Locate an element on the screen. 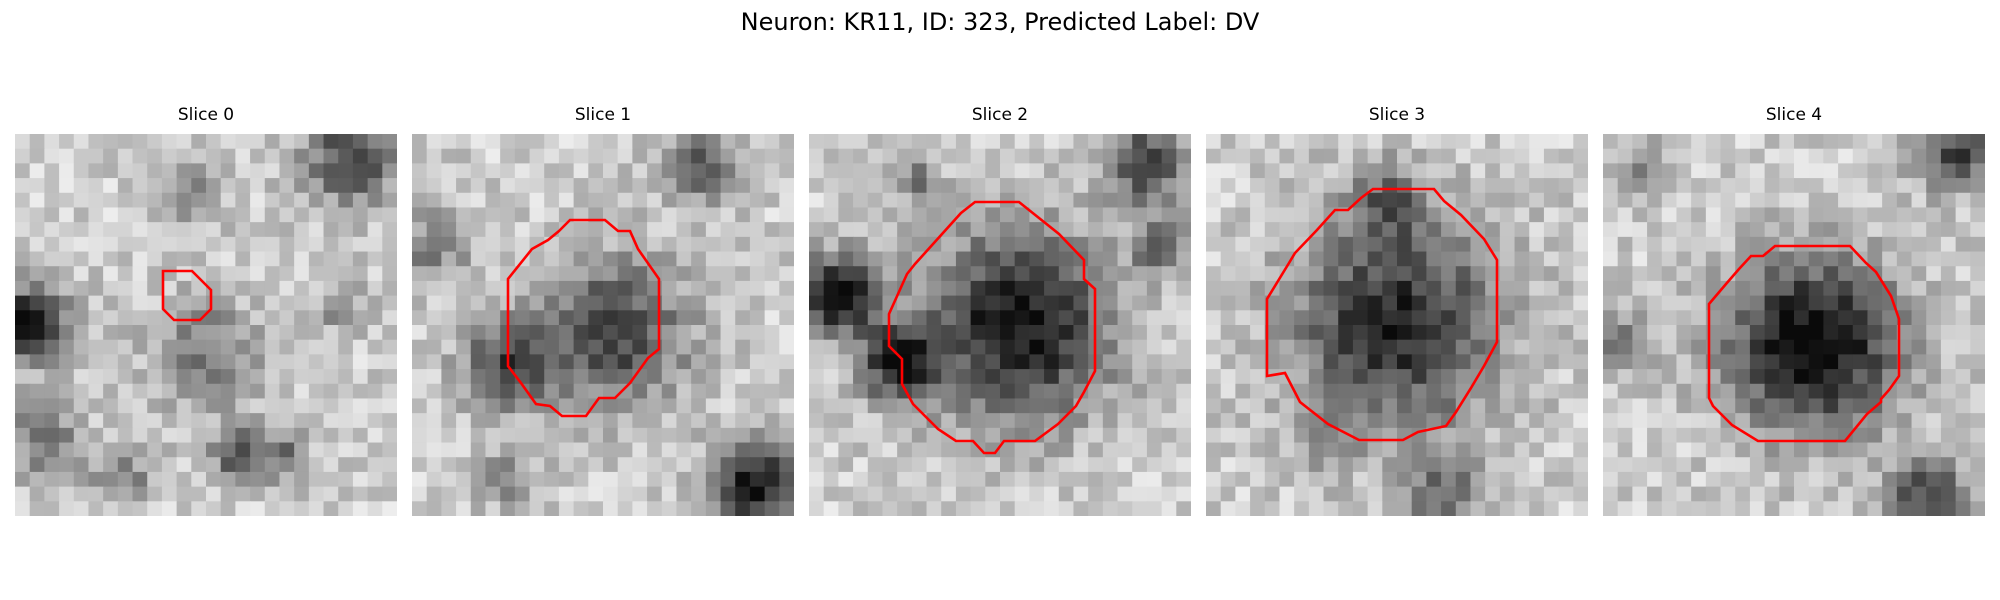 The image size is (2000, 600). slice-title: Slice 1 is located at coordinates (603, 115).